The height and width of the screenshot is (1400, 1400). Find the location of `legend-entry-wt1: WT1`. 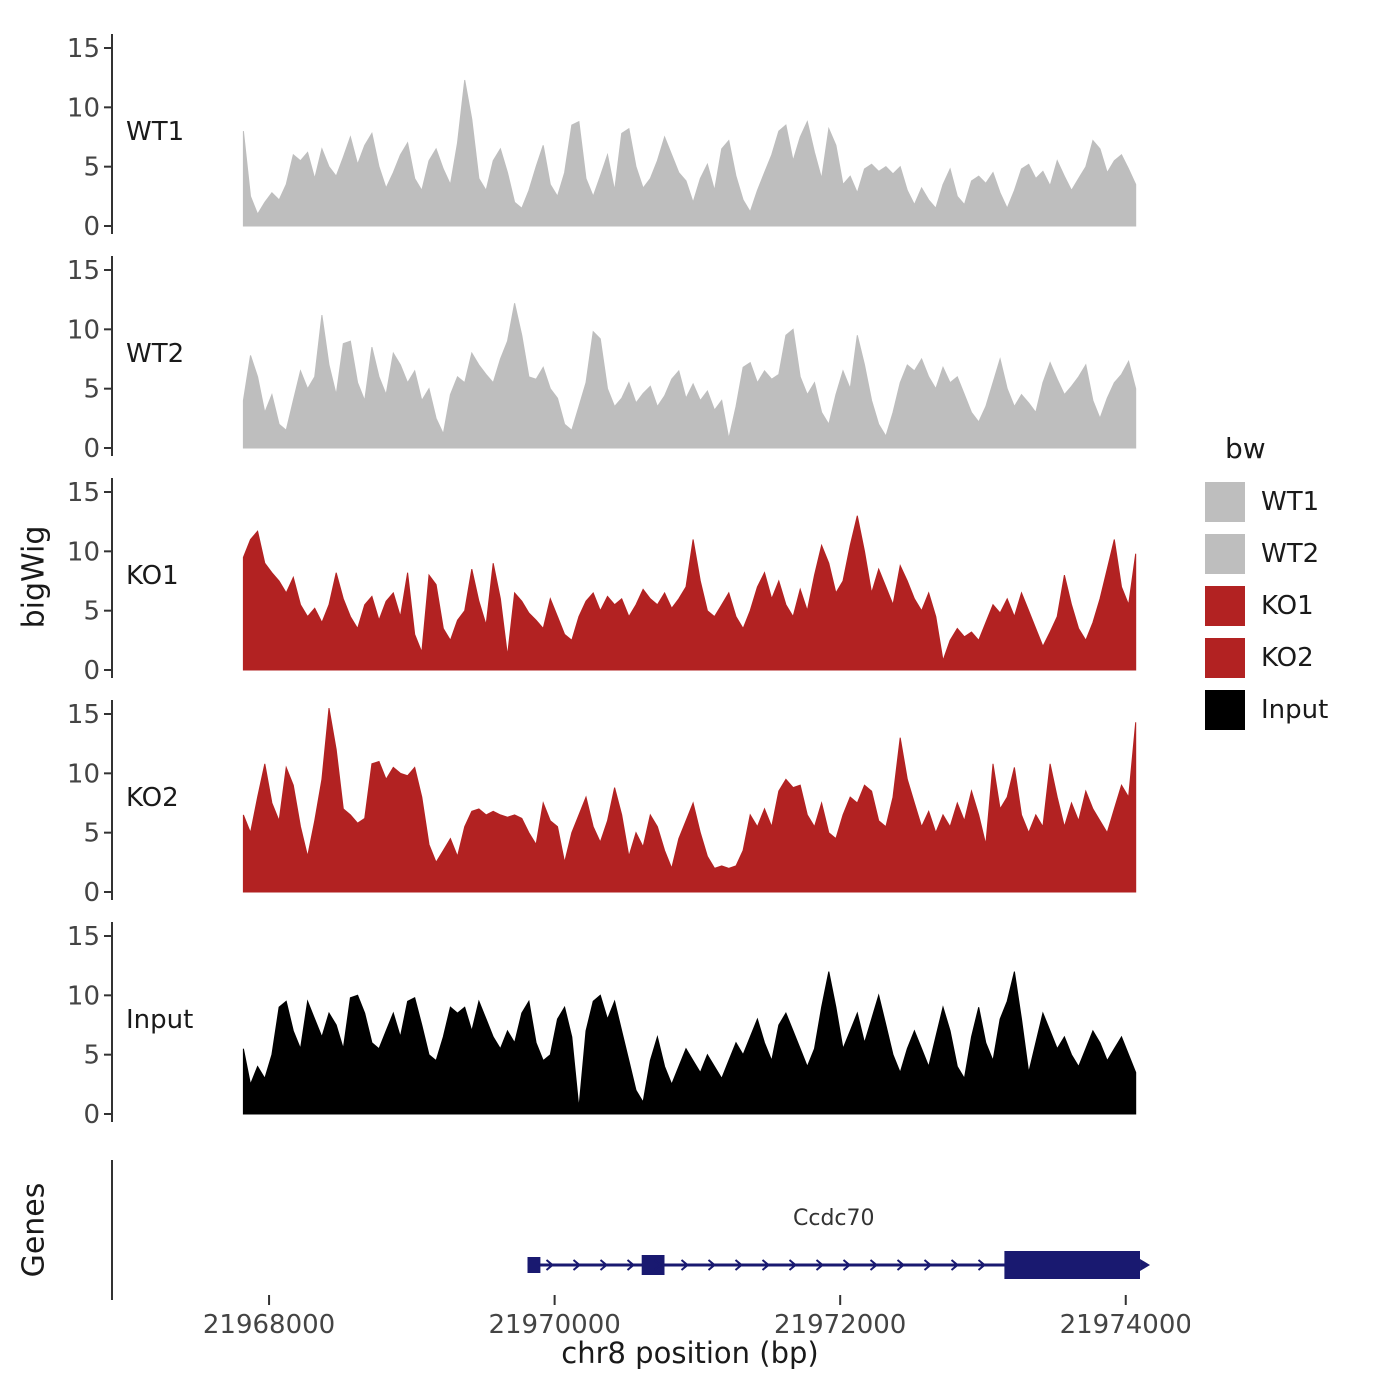

legend-entry-wt1: WT1 is located at coordinates (1266, 502).